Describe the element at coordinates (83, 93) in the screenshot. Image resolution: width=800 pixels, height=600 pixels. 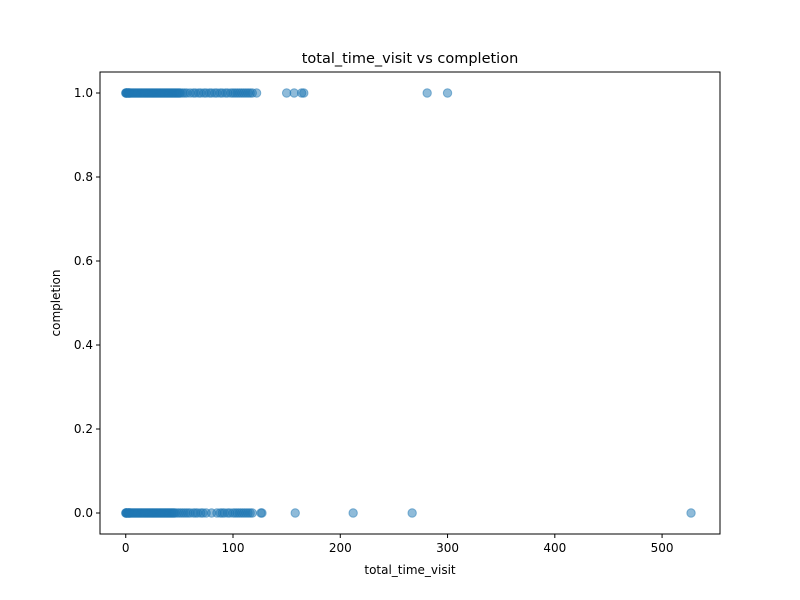
I see `y-tick-label: 1.0` at that location.